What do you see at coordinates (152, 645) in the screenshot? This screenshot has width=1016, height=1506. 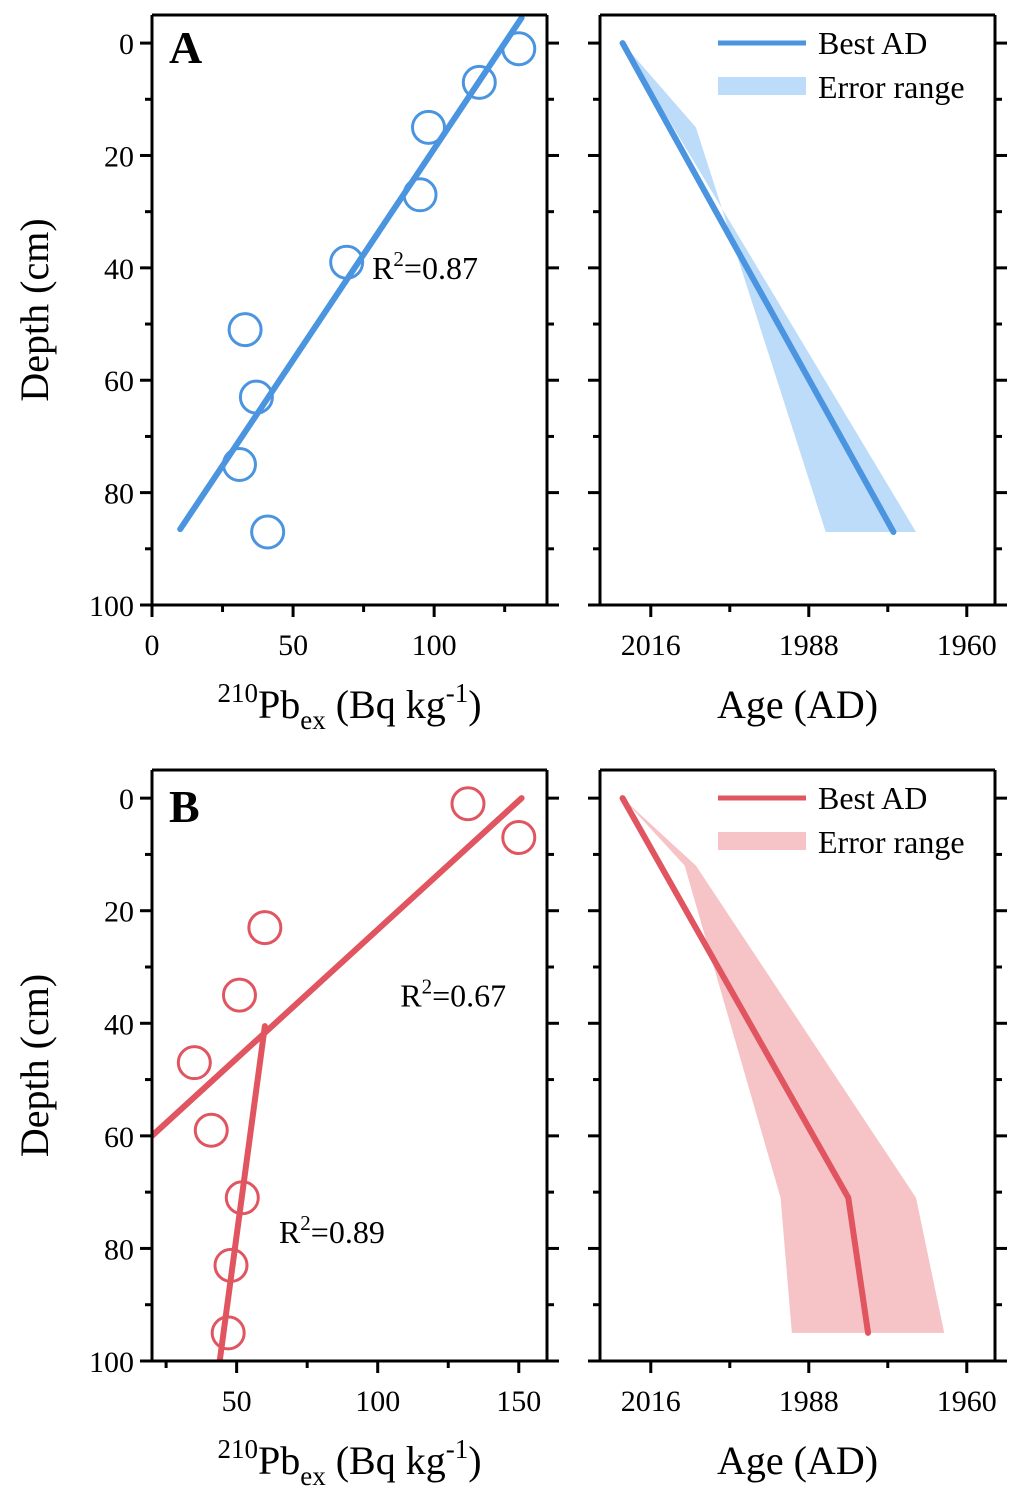 I see `x-tick-label: 0` at bounding box center [152, 645].